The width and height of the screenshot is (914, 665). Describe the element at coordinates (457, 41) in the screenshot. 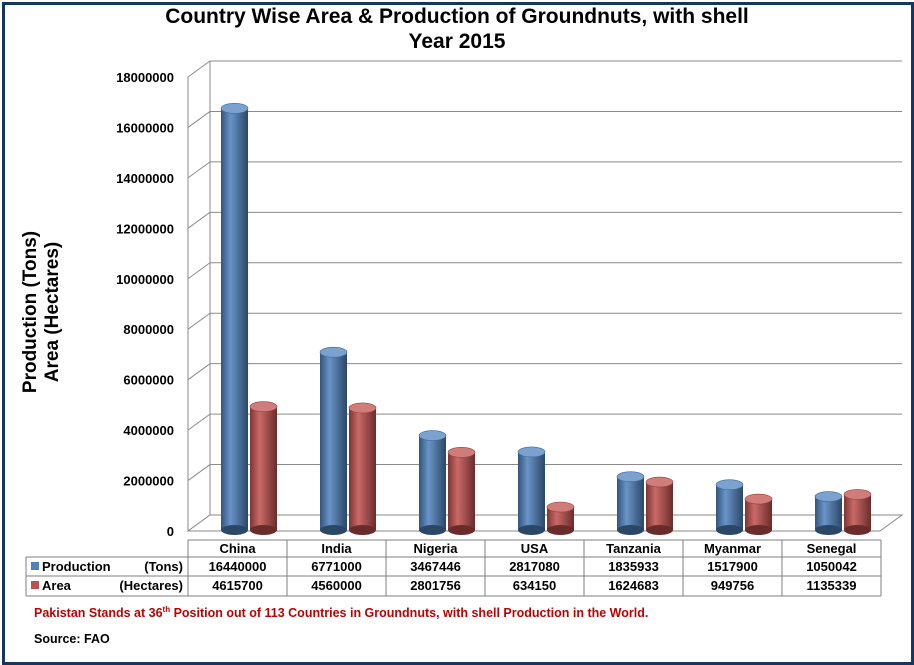

I see `chart-title-line2: Year 2015` at that location.